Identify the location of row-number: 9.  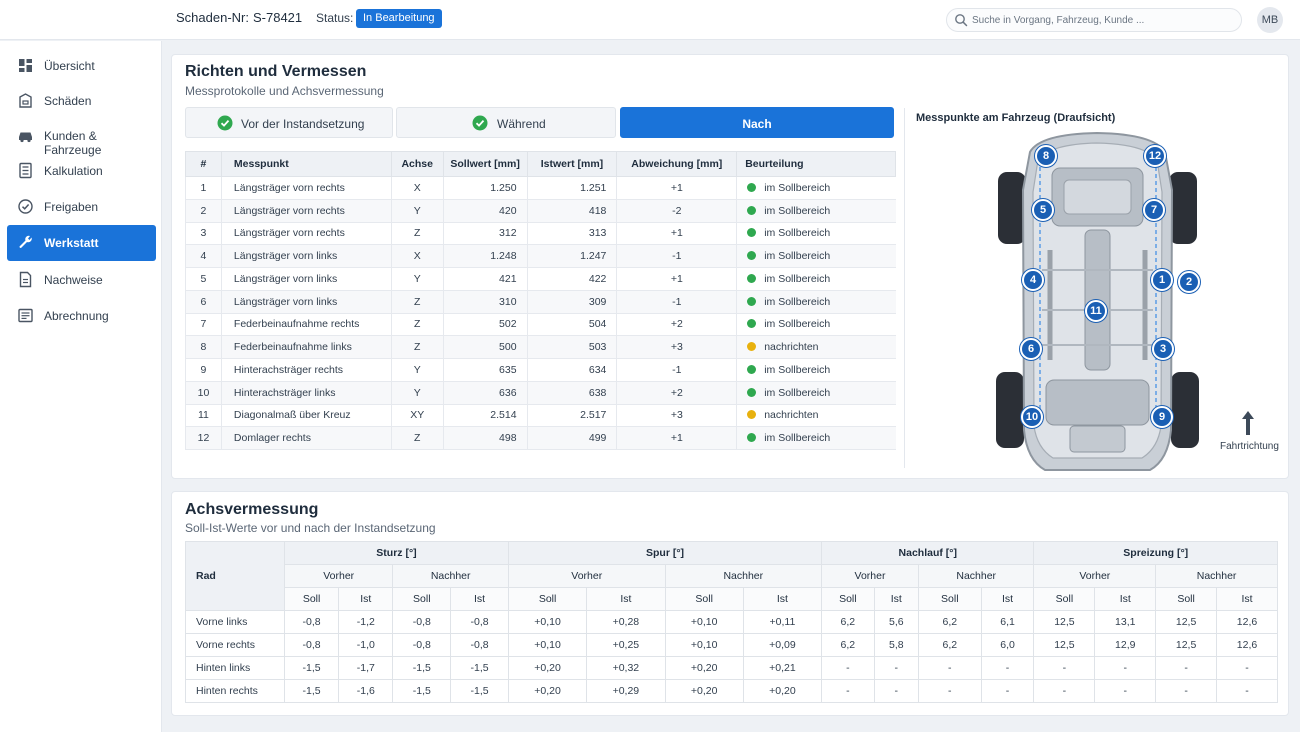
(203, 370).